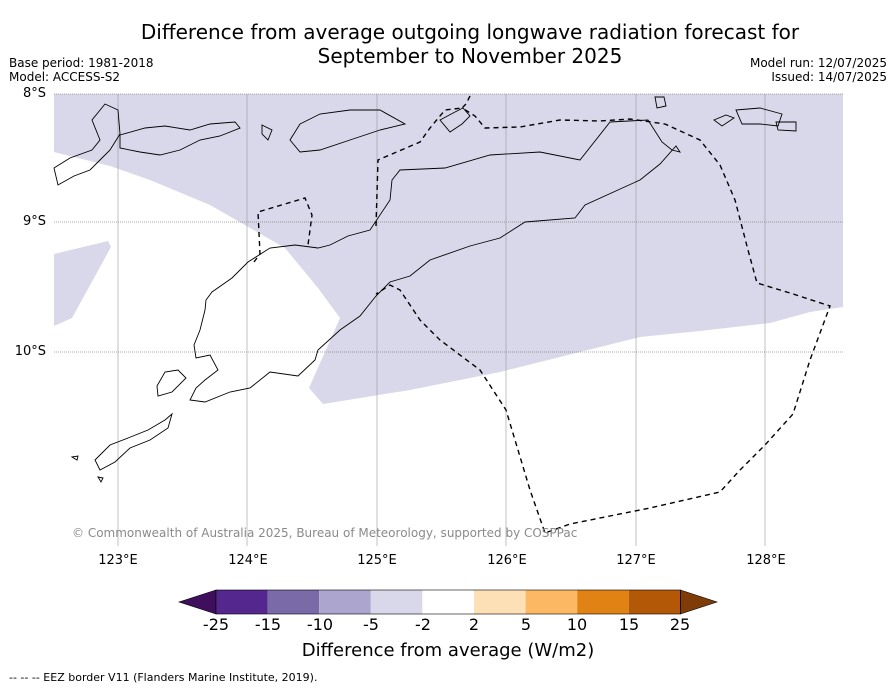 This screenshot has width=896, height=690. I want to click on colorbar-swatches, so click(448, 602).